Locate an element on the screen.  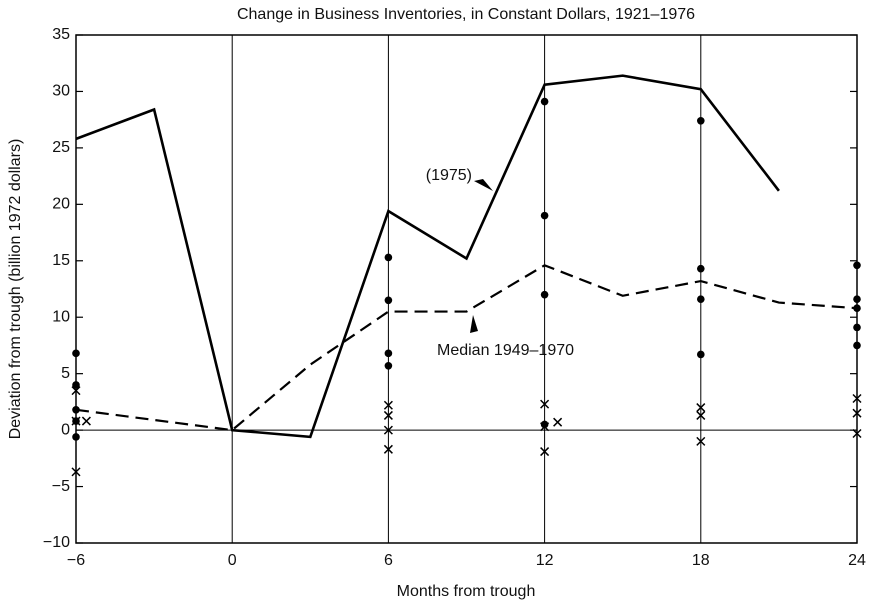
y-tick-label: −5 is located at coordinates (61, 486).